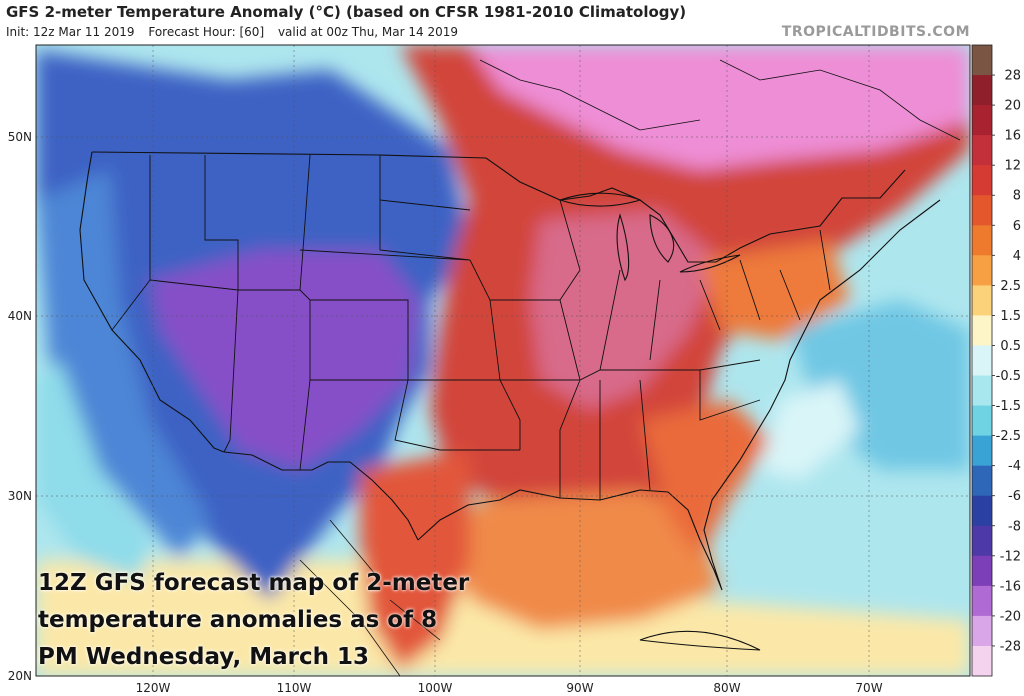 The width and height of the screenshot is (1024, 696). What do you see at coordinates (726, 688) in the screenshot?
I see `lon-label-80w: 80W` at bounding box center [726, 688].